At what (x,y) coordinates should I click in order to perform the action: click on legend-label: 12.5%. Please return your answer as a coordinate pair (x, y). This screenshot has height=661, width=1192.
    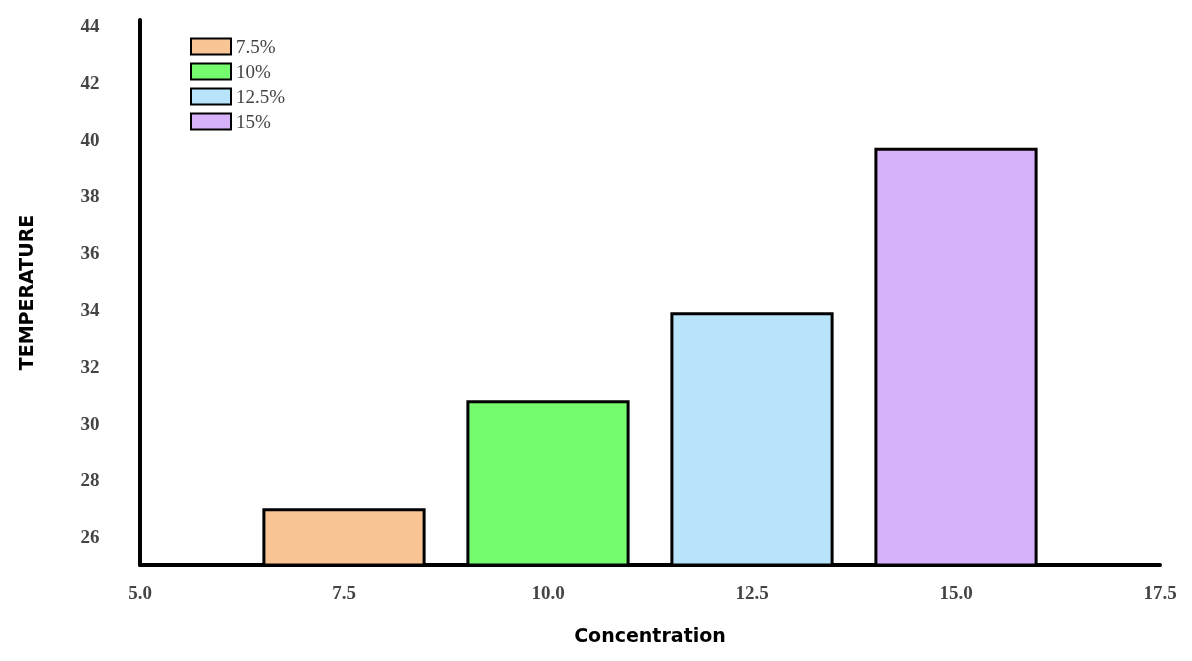
    Looking at the image, I should click on (261, 96).